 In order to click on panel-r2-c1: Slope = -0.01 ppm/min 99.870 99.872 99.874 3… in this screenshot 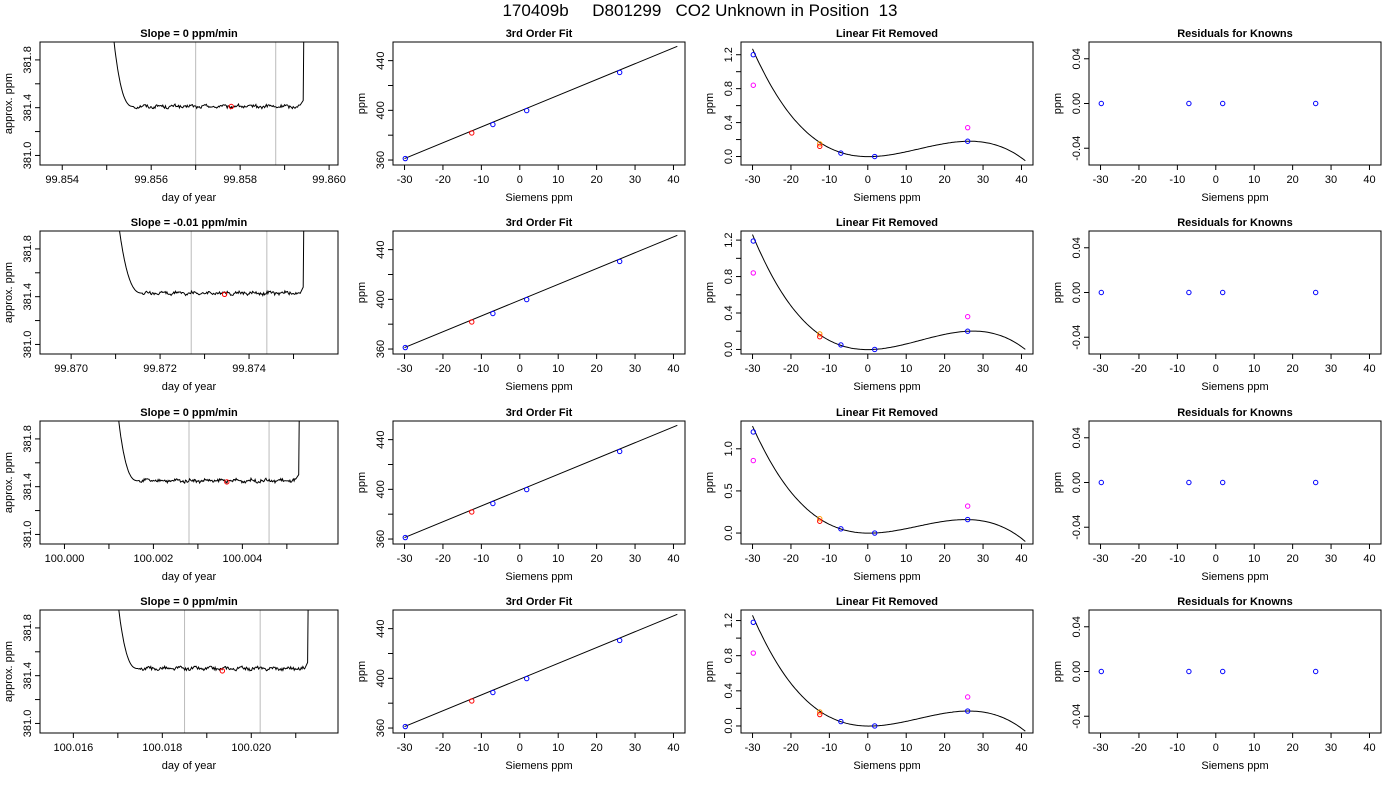, I will do `click(171, 305)`.